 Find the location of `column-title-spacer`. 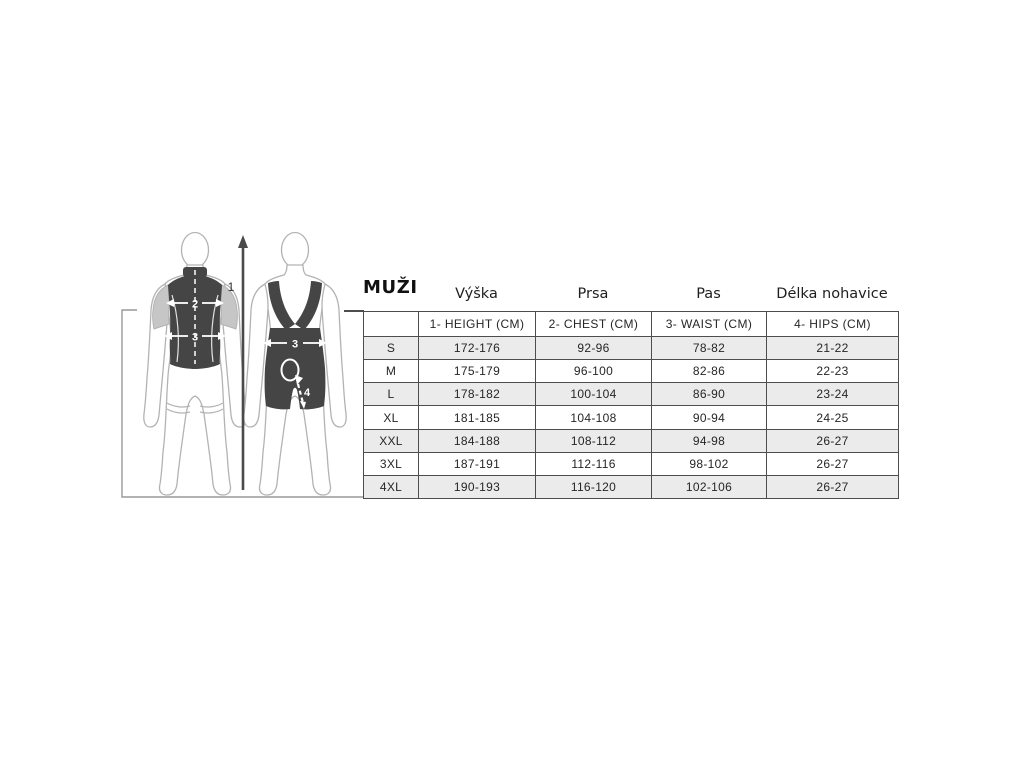

column-title-spacer is located at coordinates (390, 294).